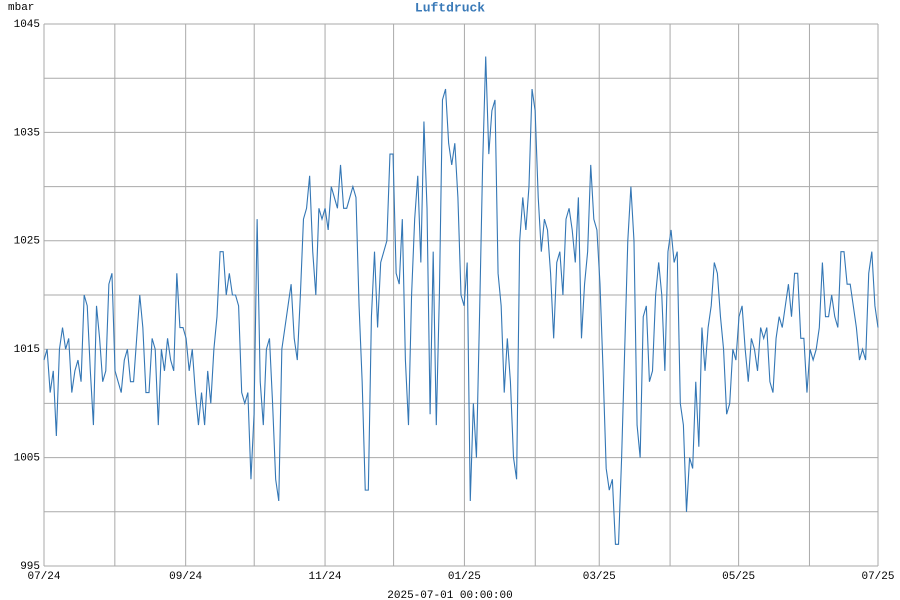 The image size is (900, 600). What do you see at coordinates (27, 242) in the screenshot?
I see `y-tick-label: 1025` at bounding box center [27, 242].